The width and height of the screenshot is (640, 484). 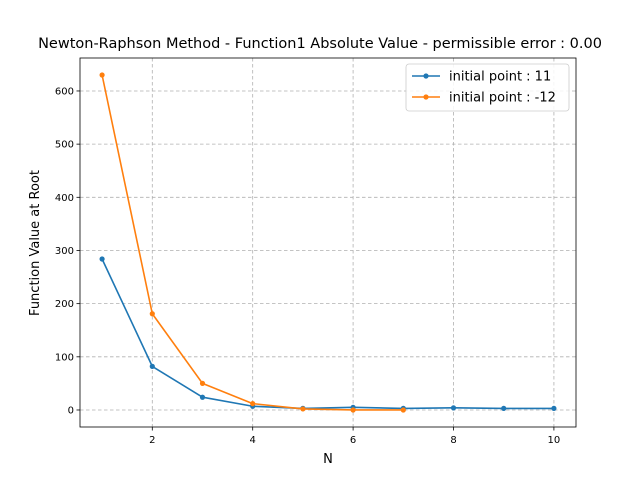 I want to click on legend: initial point : 11 initial point : -12, so click(x=487, y=87).